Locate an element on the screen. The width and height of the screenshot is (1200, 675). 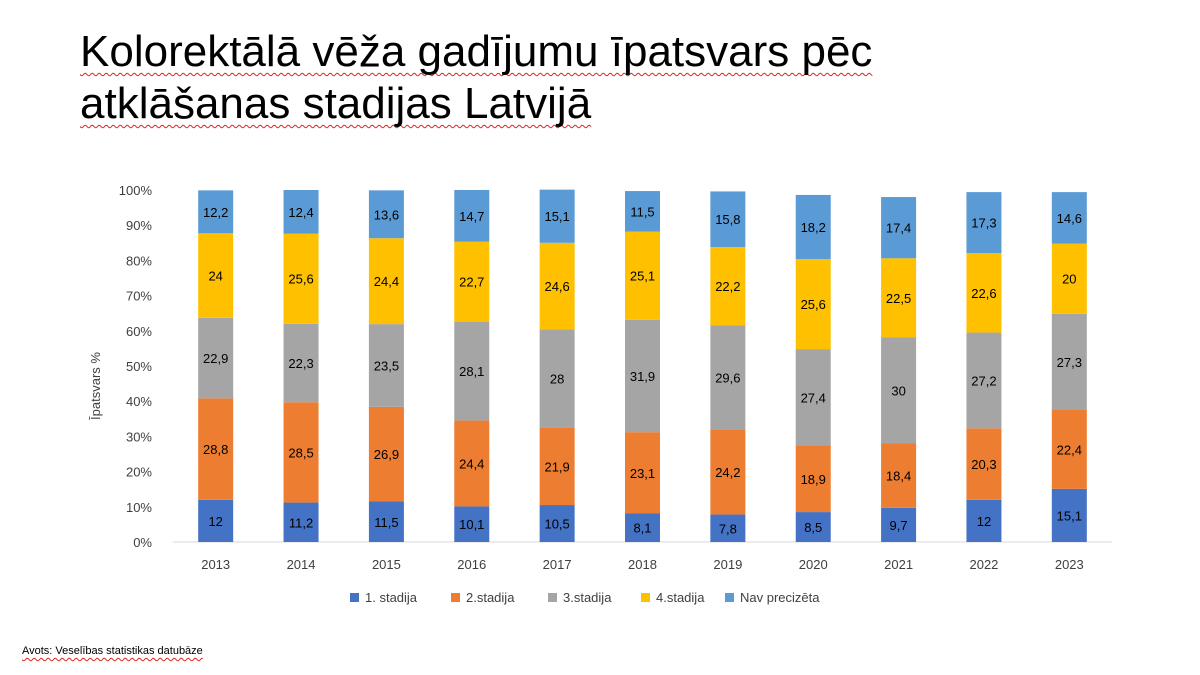
legend-label: 4.stadija is located at coordinates (680, 597).